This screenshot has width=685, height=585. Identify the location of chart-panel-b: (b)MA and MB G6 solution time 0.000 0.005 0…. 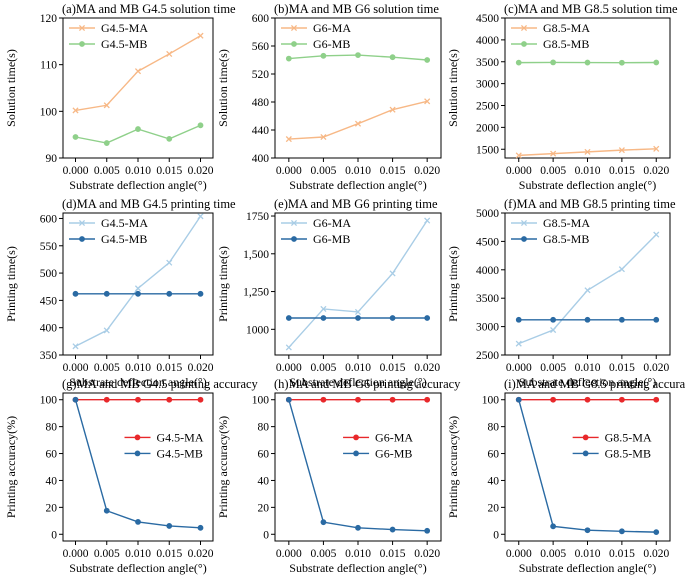
(329, 97).